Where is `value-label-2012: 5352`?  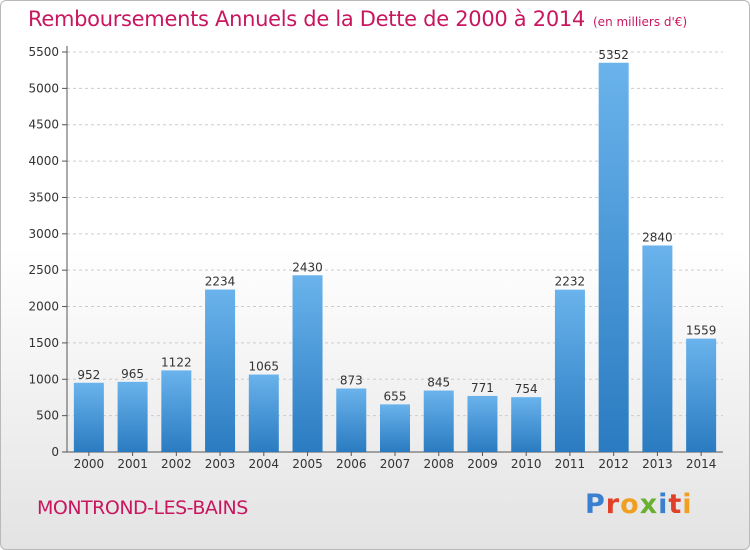 value-label-2012: 5352 is located at coordinates (613, 55).